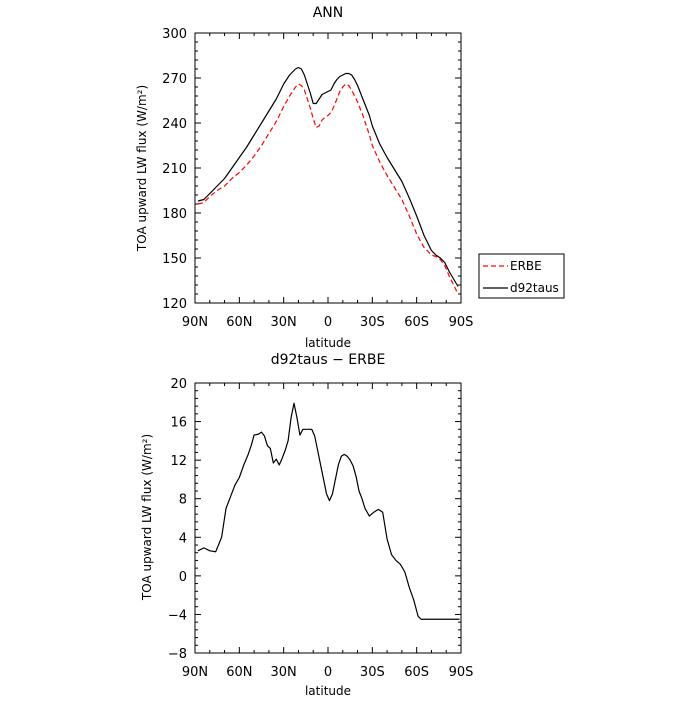 This screenshot has height=704, width=700. I want to click on bottom-series-lines, so click(328, 511).